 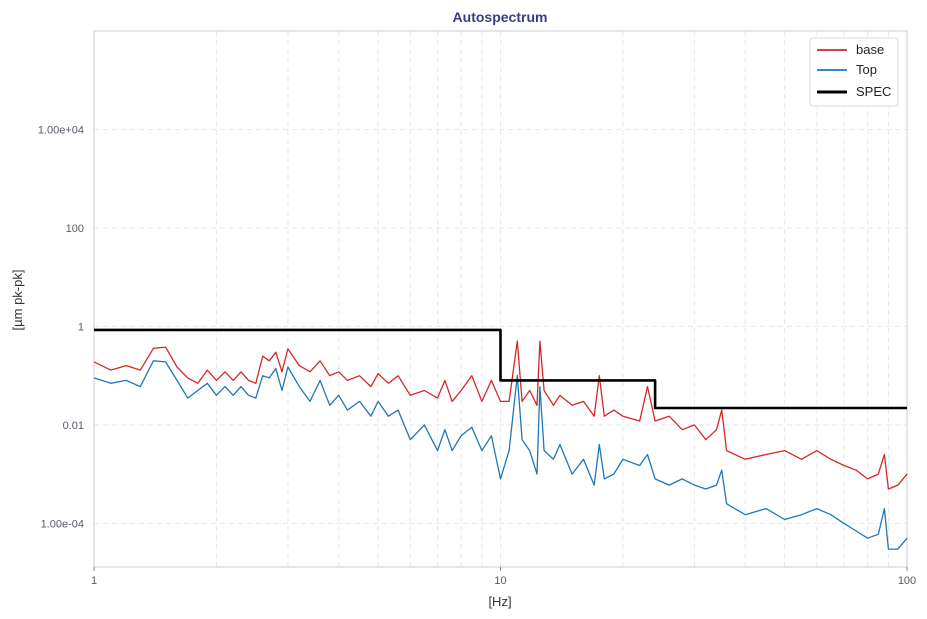 What do you see at coordinates (94, 581) in the screenshot?
I see `x-tick-label: 1` at bounding box center [94, 581].